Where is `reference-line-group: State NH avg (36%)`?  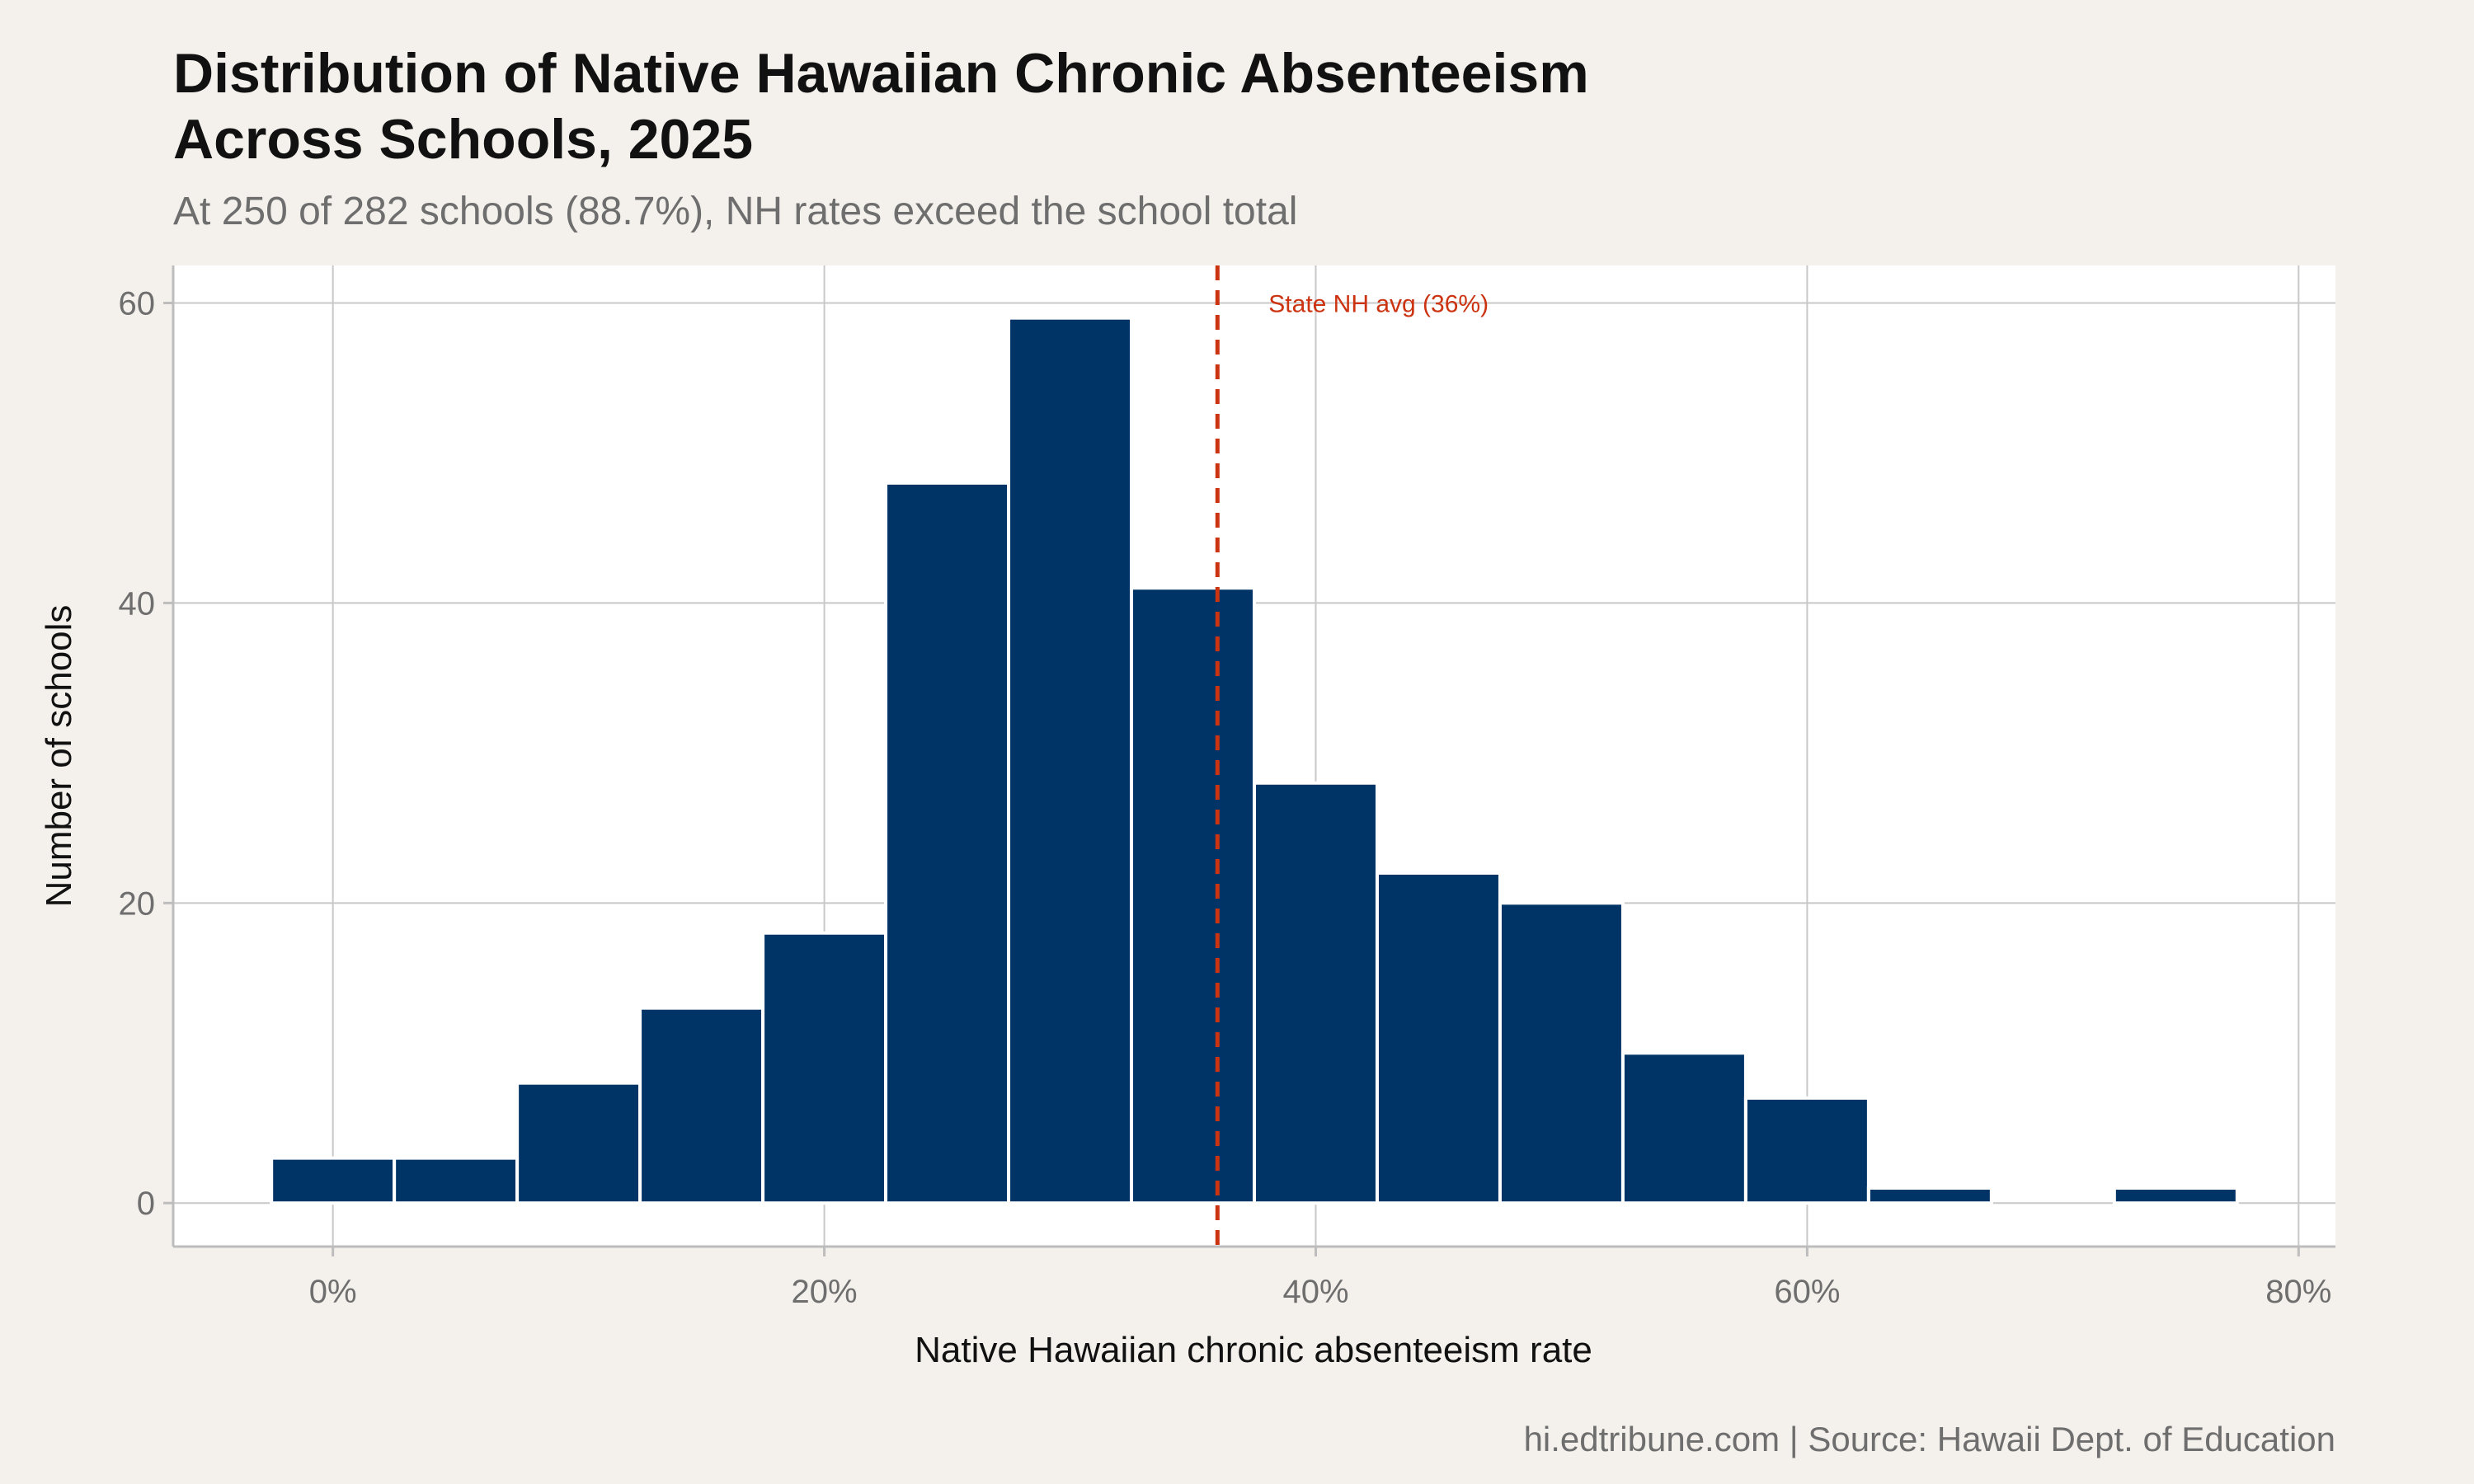
reference-line-group: State NH avg (36%) is located at coordinates (1352, 756).